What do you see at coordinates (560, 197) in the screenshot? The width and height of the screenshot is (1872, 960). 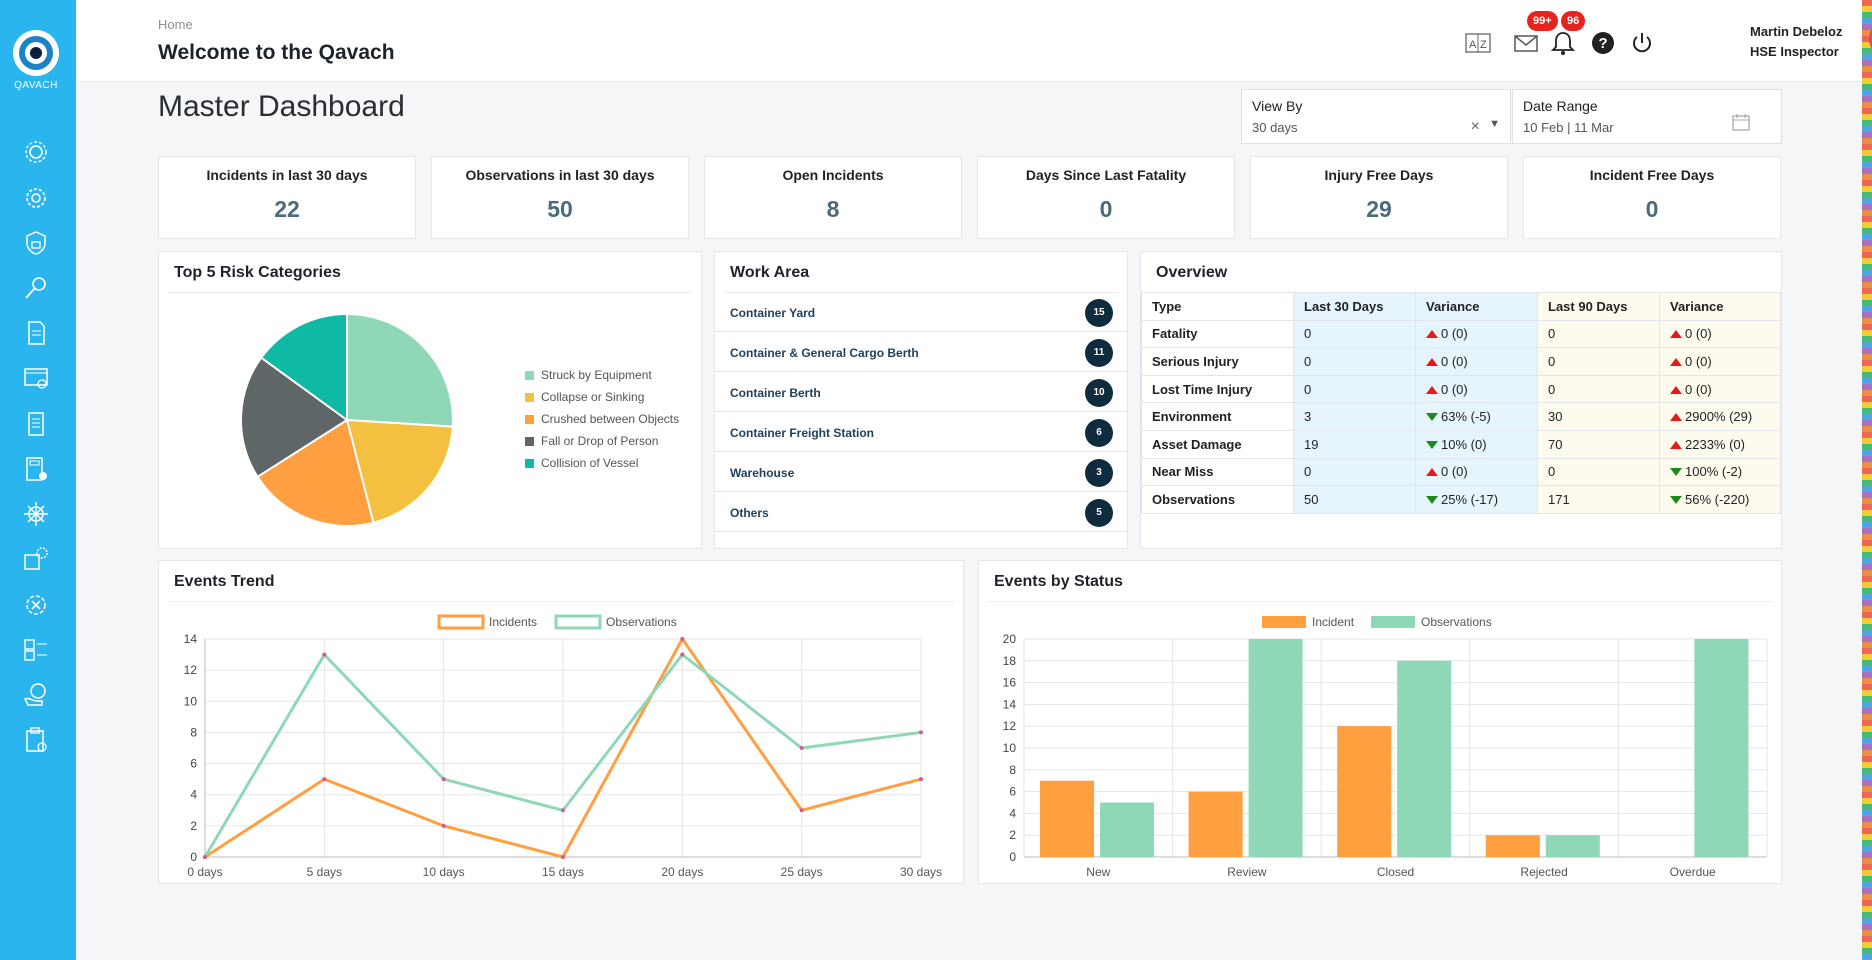 I see `kpi-observations-30-days: Observations in last 30 days 50` at bounding box center [560, 197].